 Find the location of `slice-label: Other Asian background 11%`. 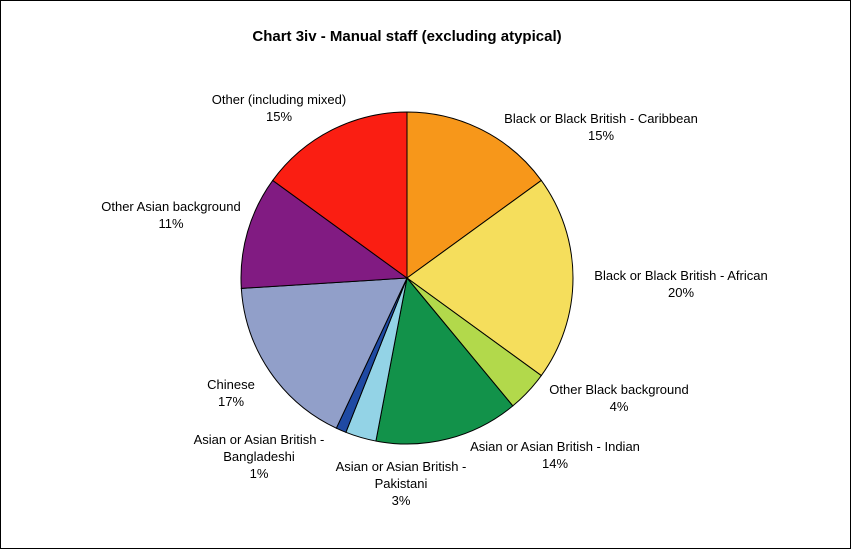

slice-label: Other Asian background 11% is located at coordinates (170, 215).